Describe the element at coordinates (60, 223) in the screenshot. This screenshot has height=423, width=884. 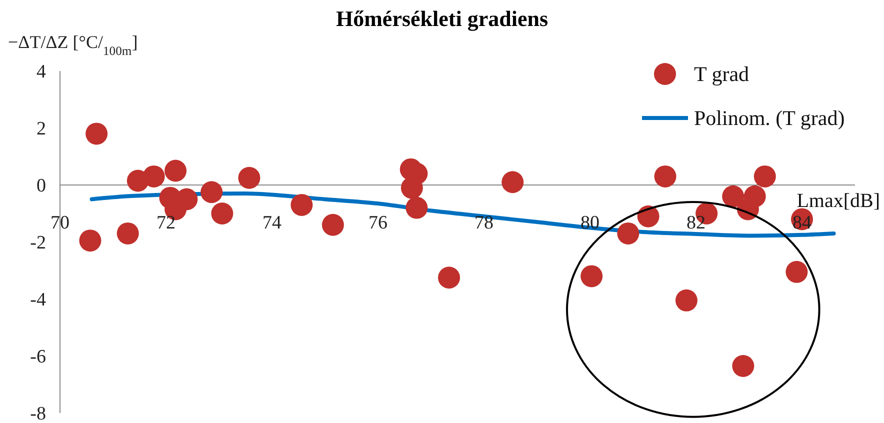
I see `x-tick-label: 70` at that location.